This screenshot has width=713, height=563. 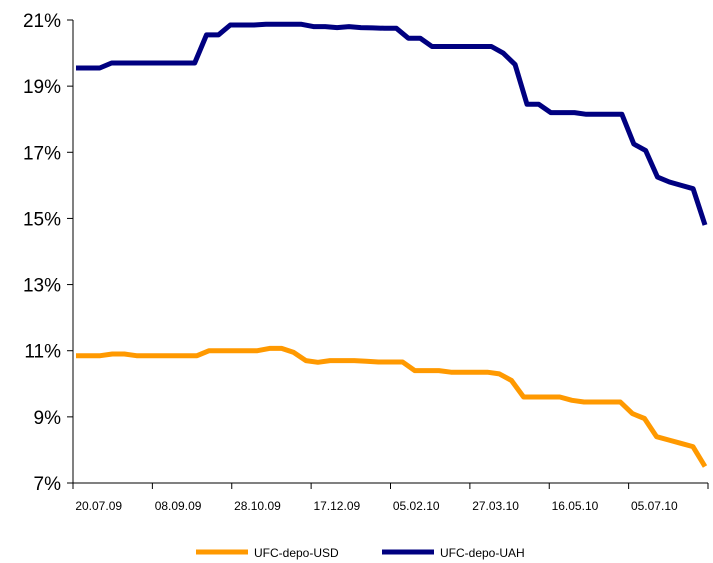 What do you see at coordinates (416, 506) in the screenshot?
I see `x-tick-label: 05.02.10` at bounding box center [416, 506].